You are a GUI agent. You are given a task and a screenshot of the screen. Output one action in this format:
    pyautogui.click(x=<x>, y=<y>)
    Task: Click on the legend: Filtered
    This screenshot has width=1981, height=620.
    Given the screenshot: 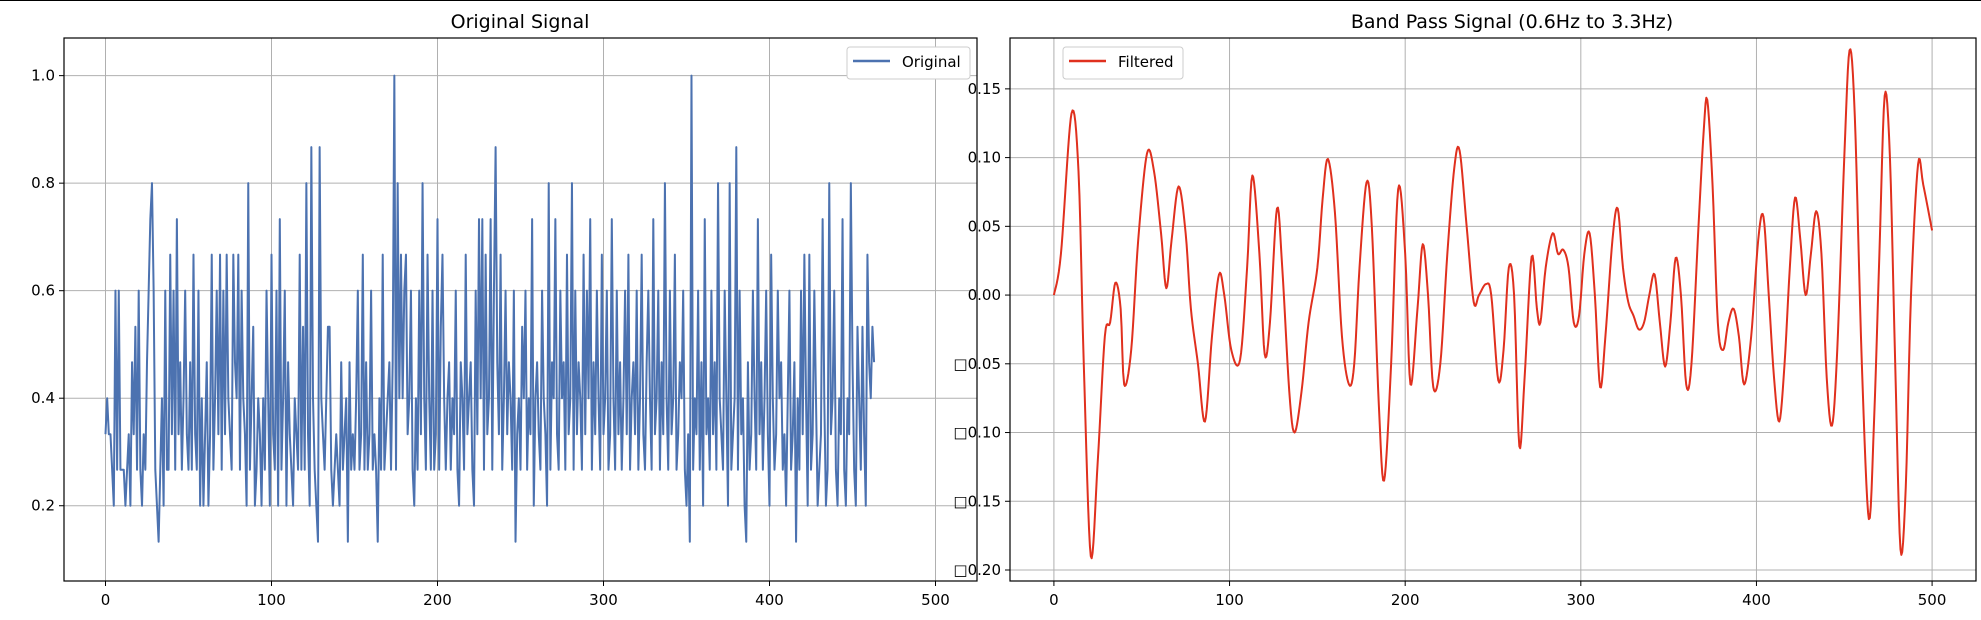 What is the action you would take?
    pyautogui.click(x=1123, y=63)
    